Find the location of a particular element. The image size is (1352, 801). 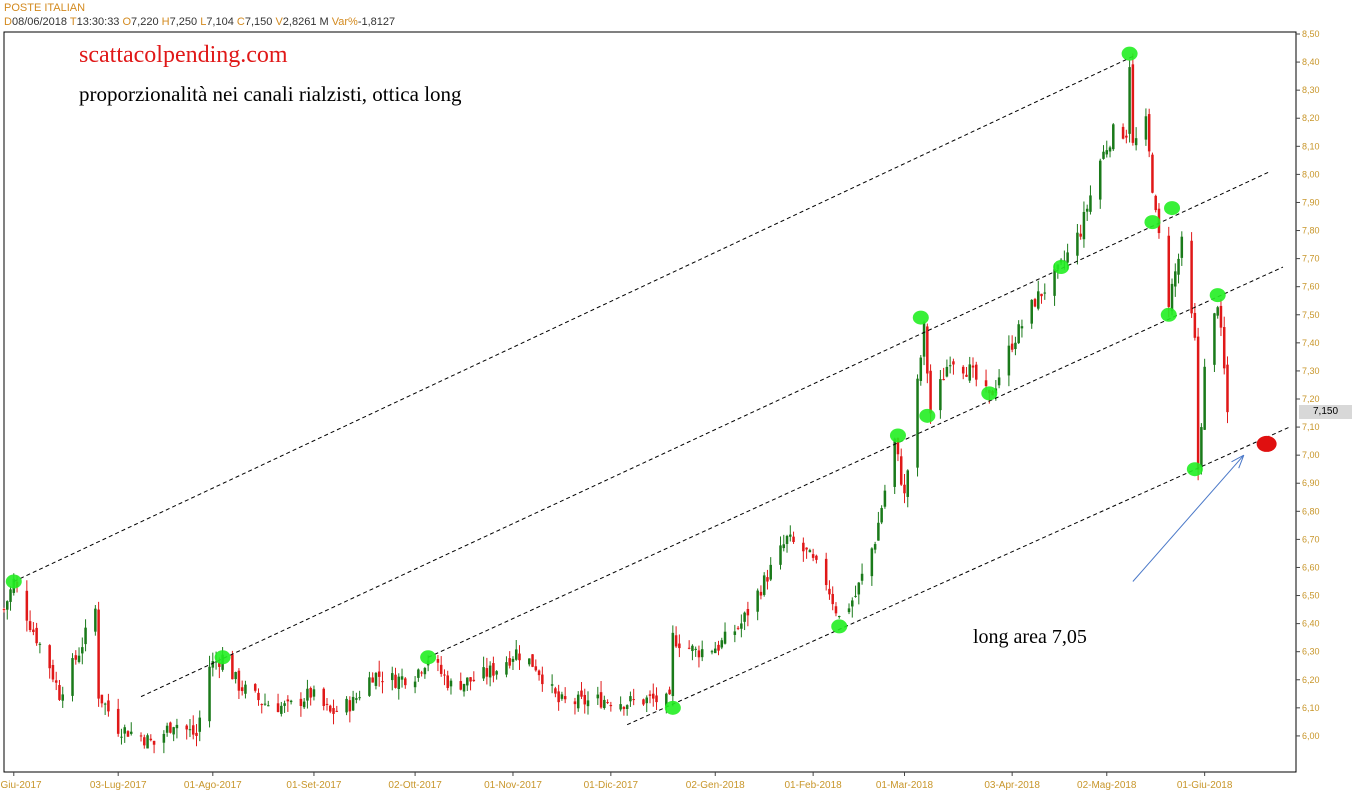

y-tick-label: 6,50 is located at coordinates (1311, 596).